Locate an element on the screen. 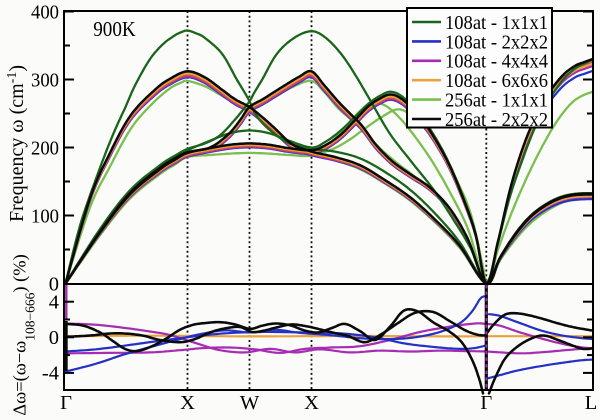 This screenshot has height=420, width=600. svg-text: 900K is located at coordinates (114, 29).